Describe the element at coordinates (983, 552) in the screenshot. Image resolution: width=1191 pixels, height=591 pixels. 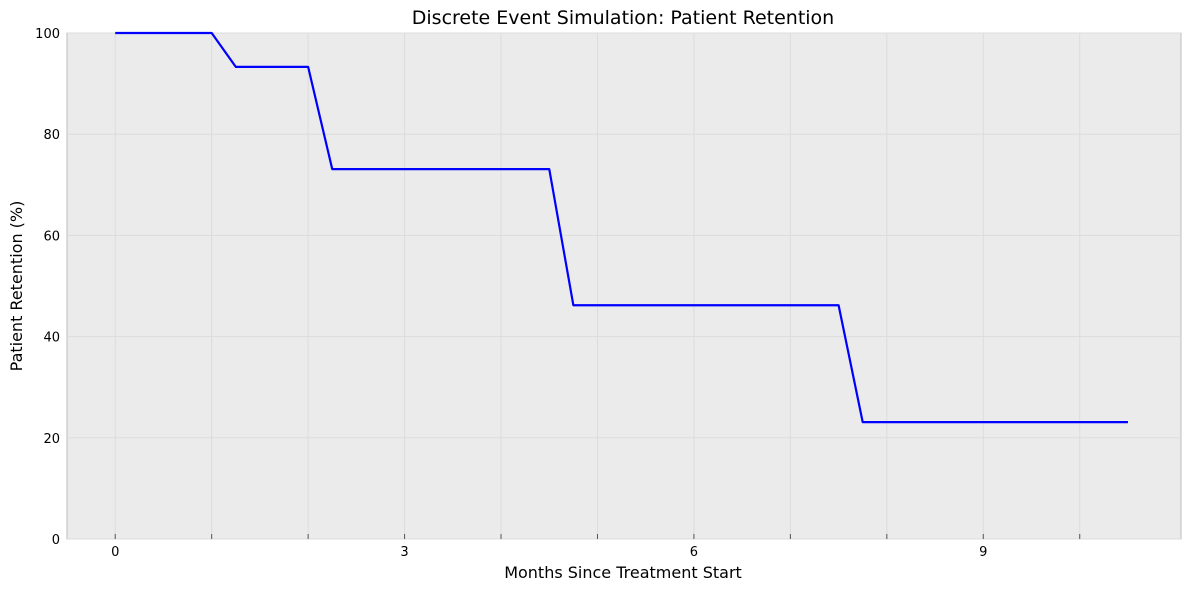
I see `x-tick-label: 9` at that location.